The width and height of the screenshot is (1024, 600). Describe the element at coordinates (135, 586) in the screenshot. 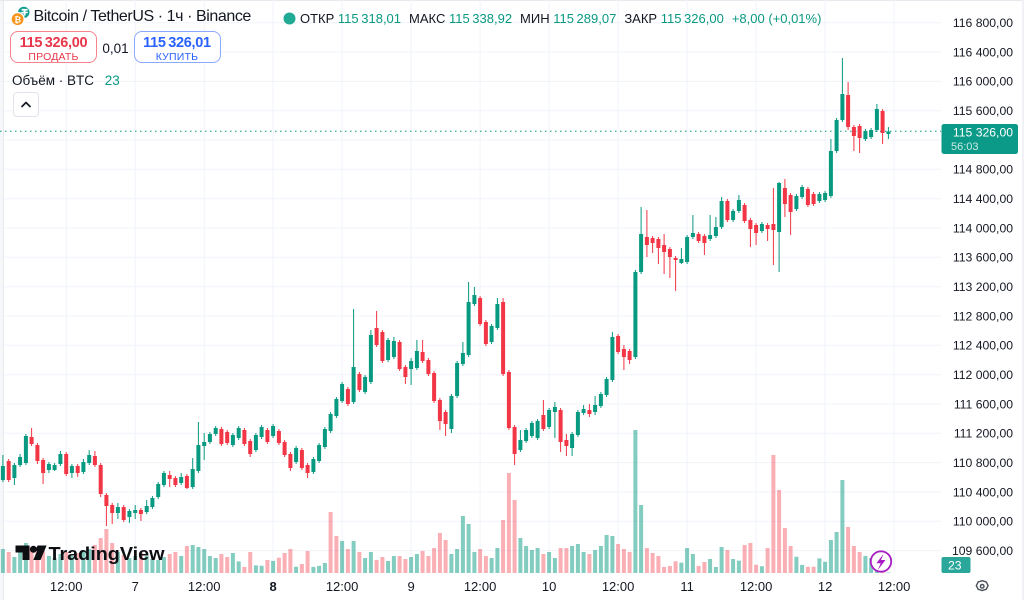

I see `svg-text: 7` at that location.